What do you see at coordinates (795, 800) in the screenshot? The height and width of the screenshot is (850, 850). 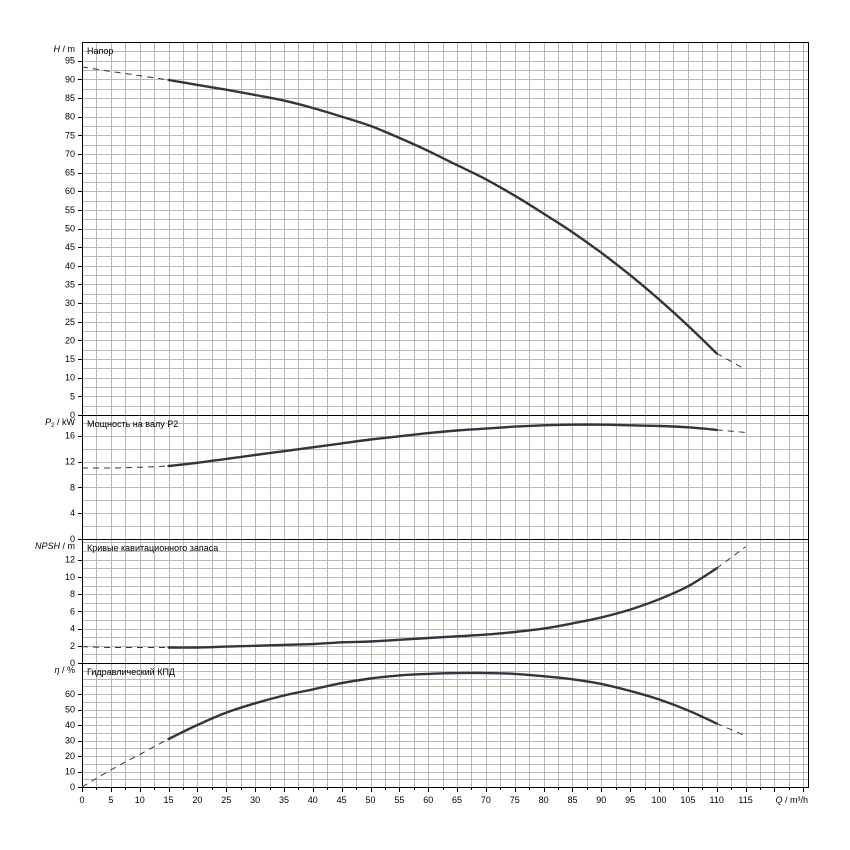 I see `x-axis-label-unit: / m³/h` at bounding box center [795, 800].